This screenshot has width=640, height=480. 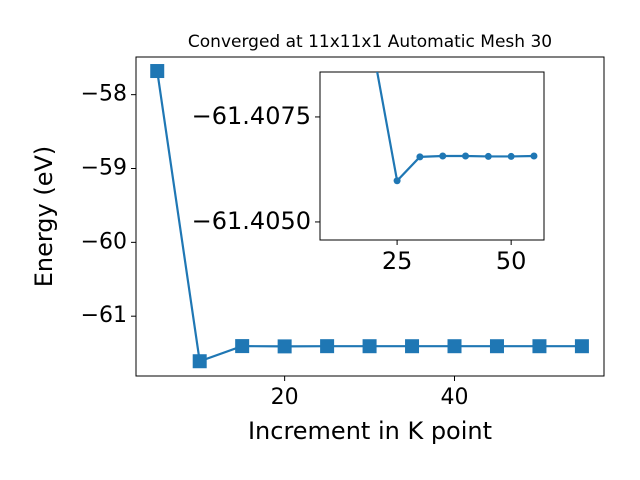 I want to click on y-tick-label: −59, so click(x=104, y=168).